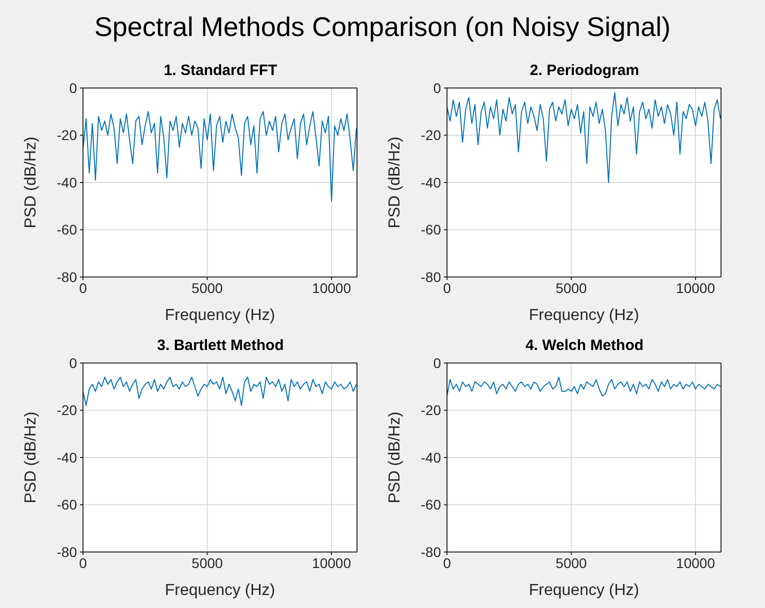 This screenshot has height=608, width=765. What do you see at coordinates (220, 346) in the screenshot?
I see `chart-title: 3. Bartlett Method` at bounding box center [220, 346].